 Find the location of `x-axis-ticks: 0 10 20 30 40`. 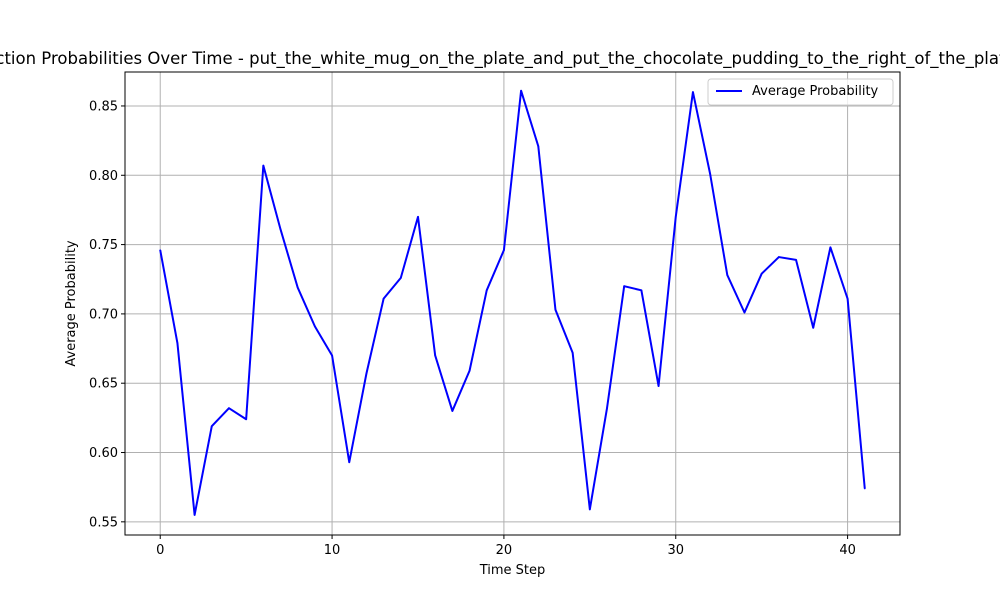

x-axis-ticks: 0 10 20 30 40 is located at coordinates (506, 546).